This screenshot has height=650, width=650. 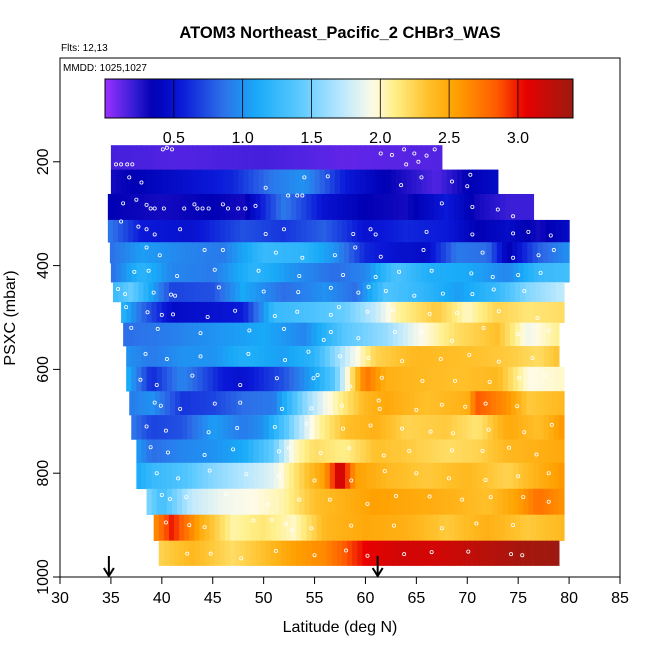 What do you see at coordinates (60, 598) in the screenshot?
I see `x-tick-label: 30` at bounding box center [60, 598].